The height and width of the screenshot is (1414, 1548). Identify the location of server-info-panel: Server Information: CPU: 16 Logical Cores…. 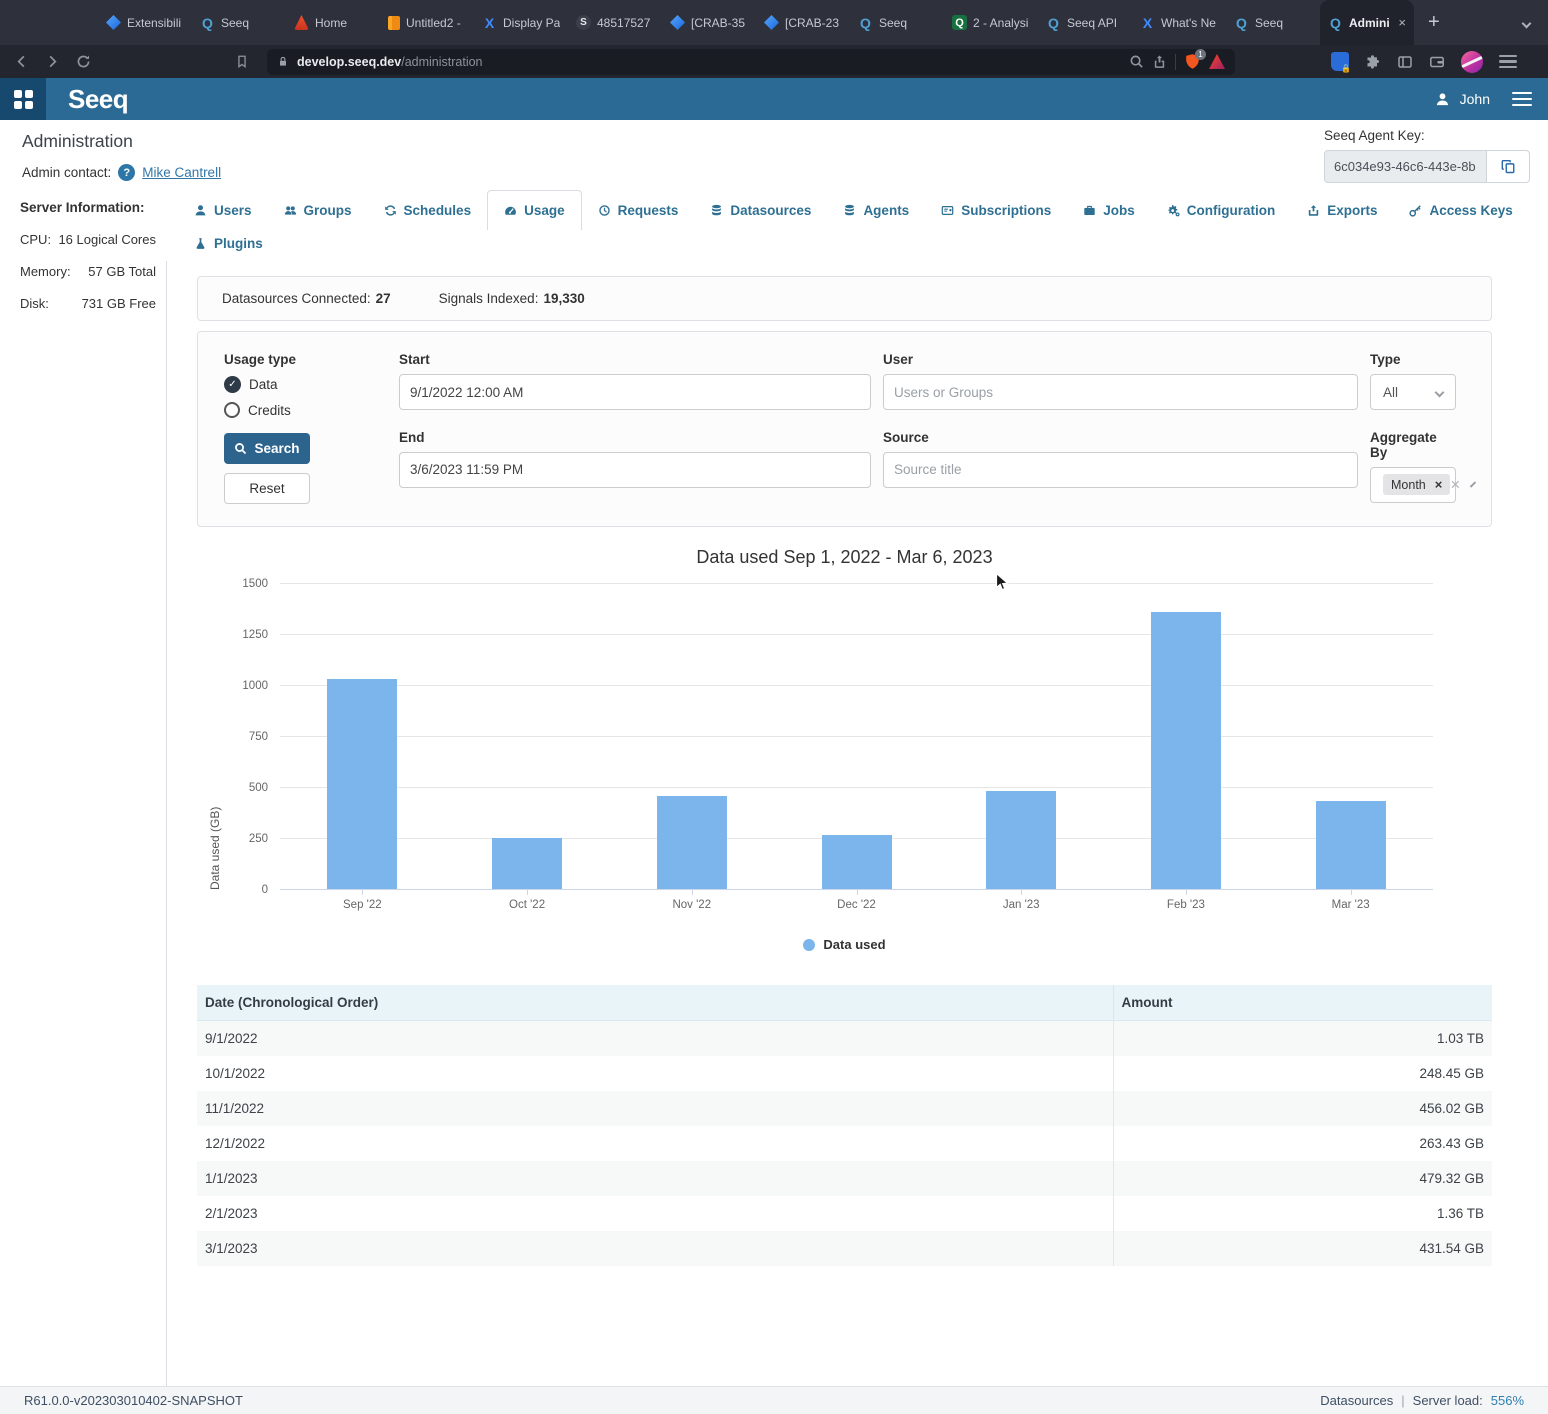
(83, 788).